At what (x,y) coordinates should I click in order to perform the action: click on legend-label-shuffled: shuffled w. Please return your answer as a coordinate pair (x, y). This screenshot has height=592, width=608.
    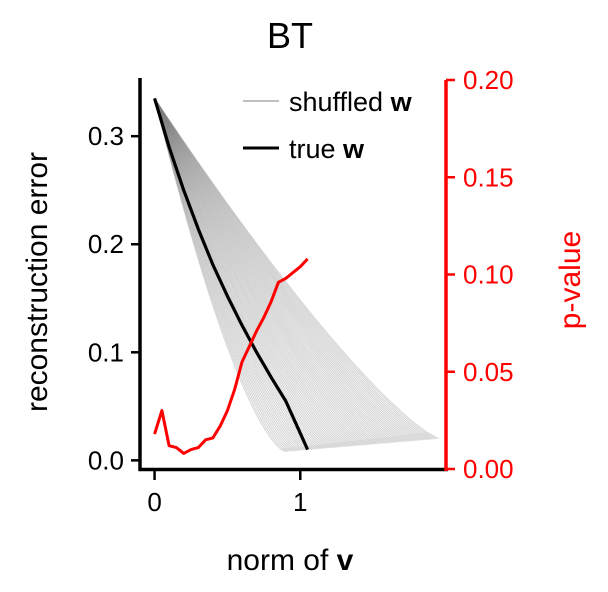
    Looking at the image, I should click on (351, 102).